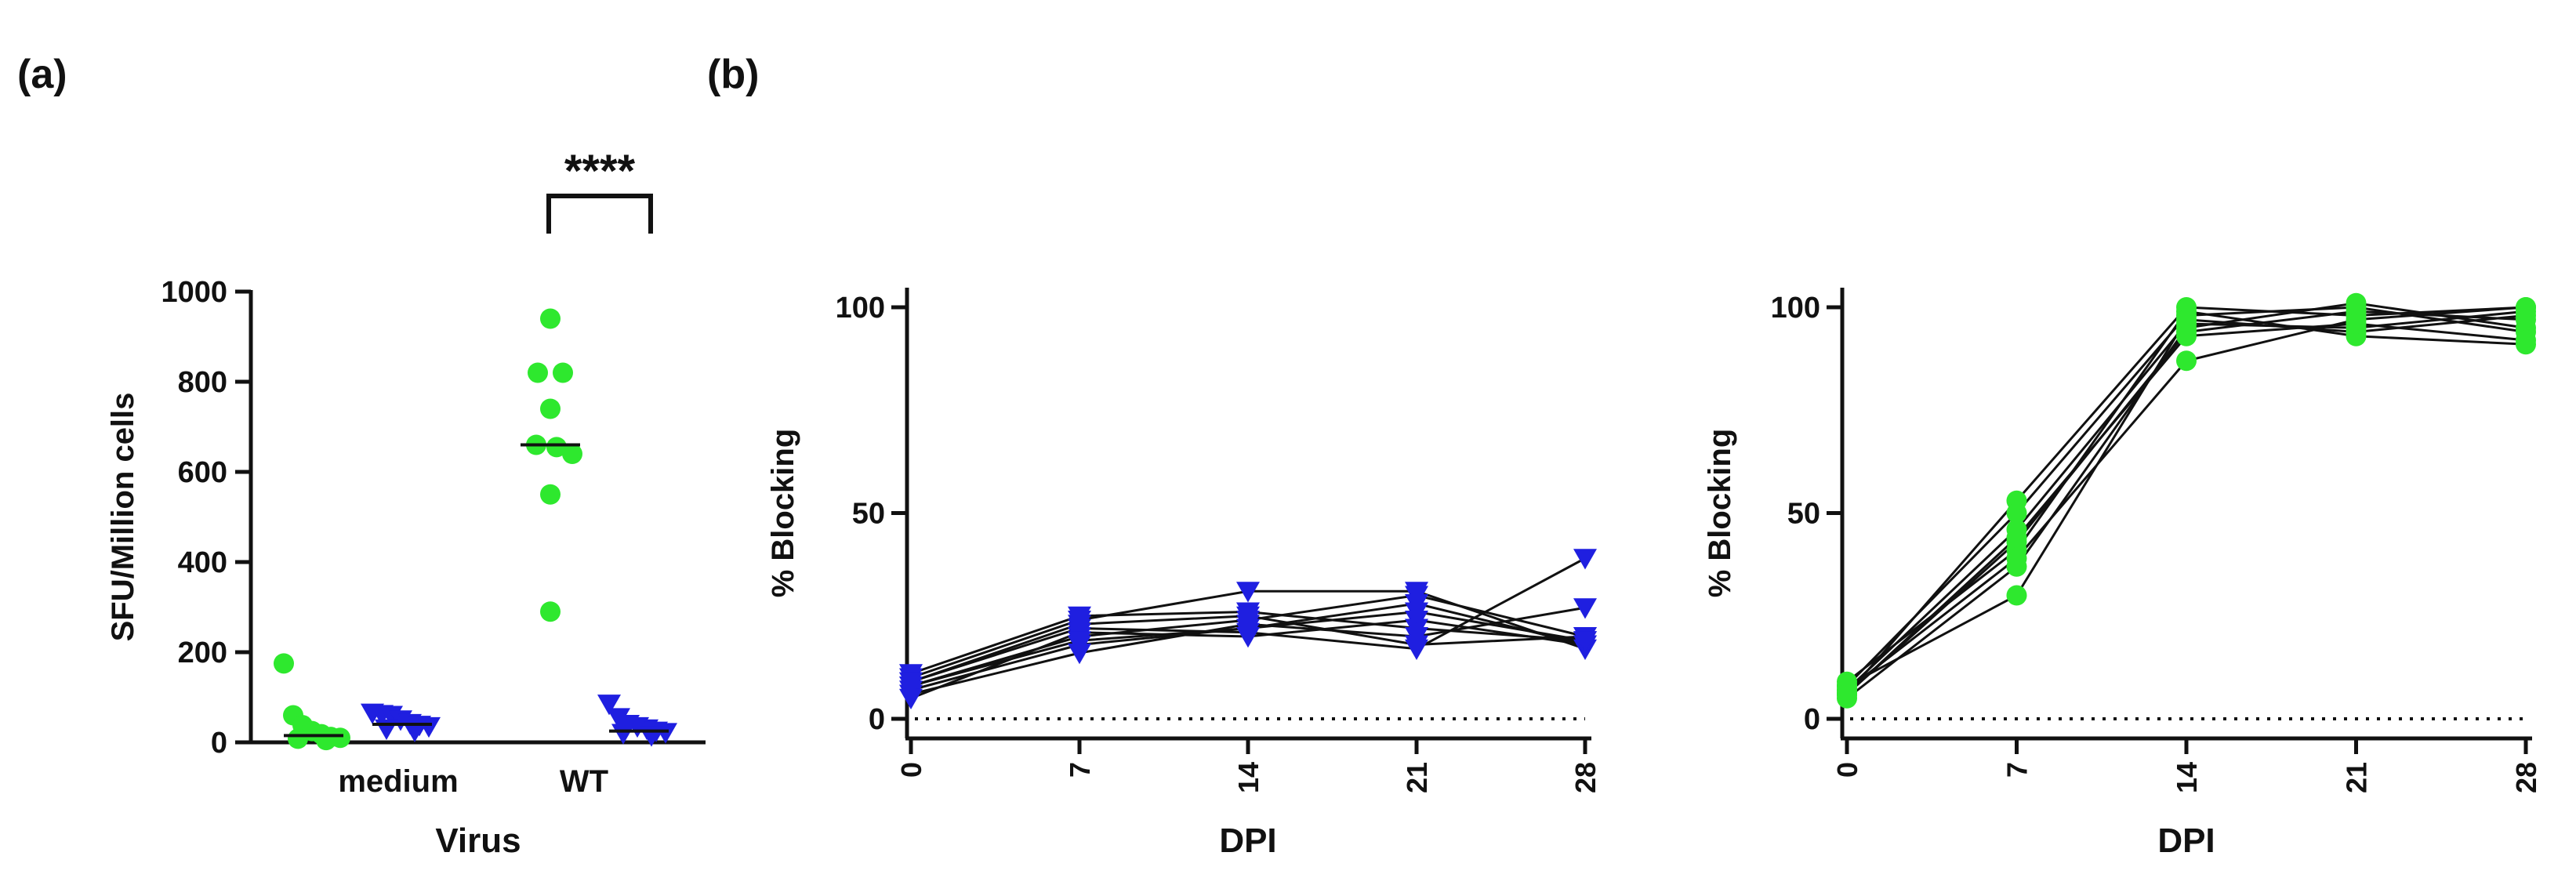 The image size is (2576, 885). What do you see at coordinates (203, 653) in the screenshot?
I see `y-tick-label: 200` at bounding box center [203, 653].